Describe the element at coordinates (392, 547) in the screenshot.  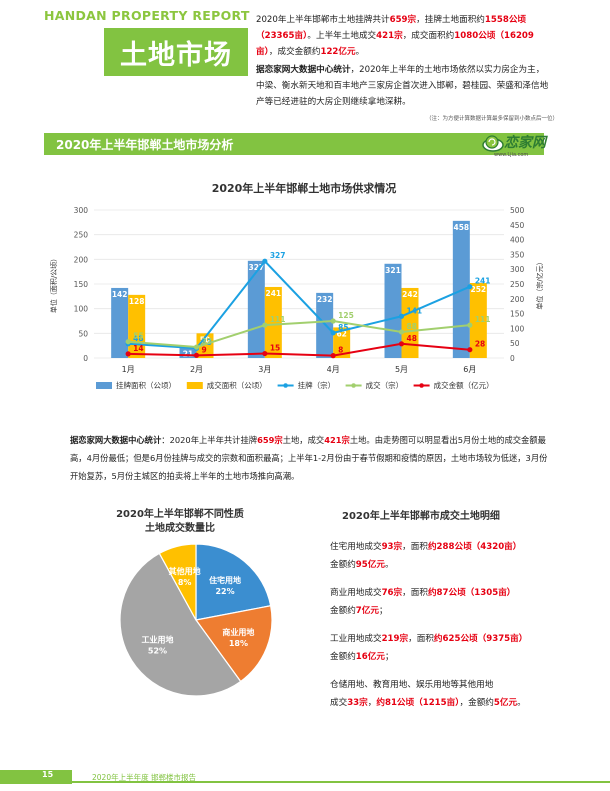
I see `detail-count: 93宗` at that location.